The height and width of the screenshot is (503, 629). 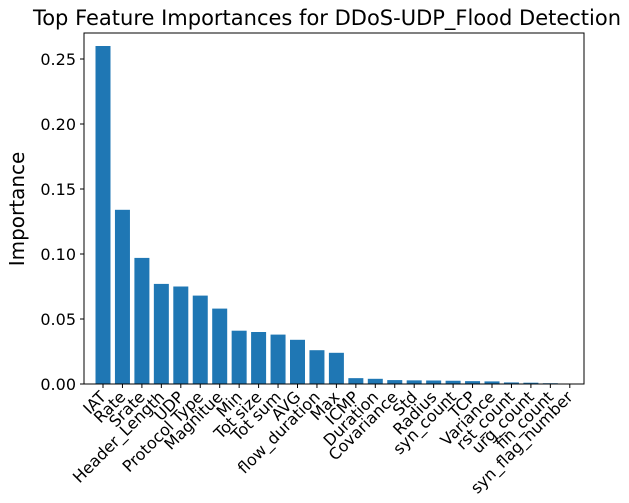 What do you see at coordinates (17, 209) in the screenshot?
I see `y-axis-label: Importance` at bounding box center [17, 209].